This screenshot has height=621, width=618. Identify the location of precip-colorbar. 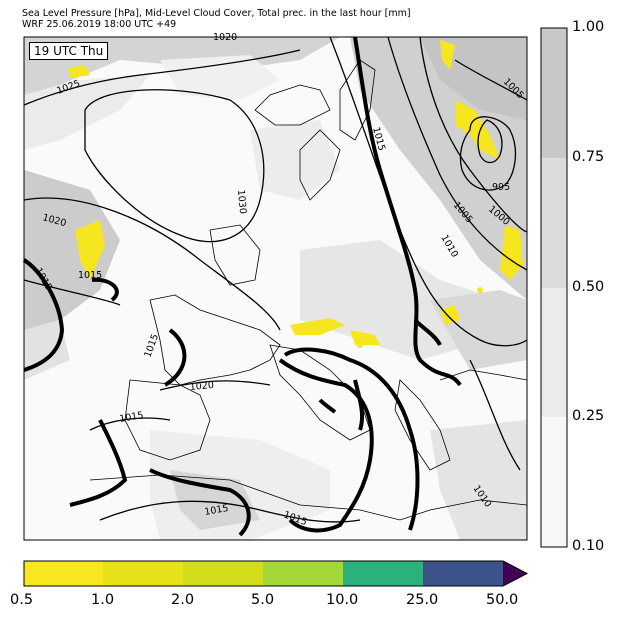
(276, 573).